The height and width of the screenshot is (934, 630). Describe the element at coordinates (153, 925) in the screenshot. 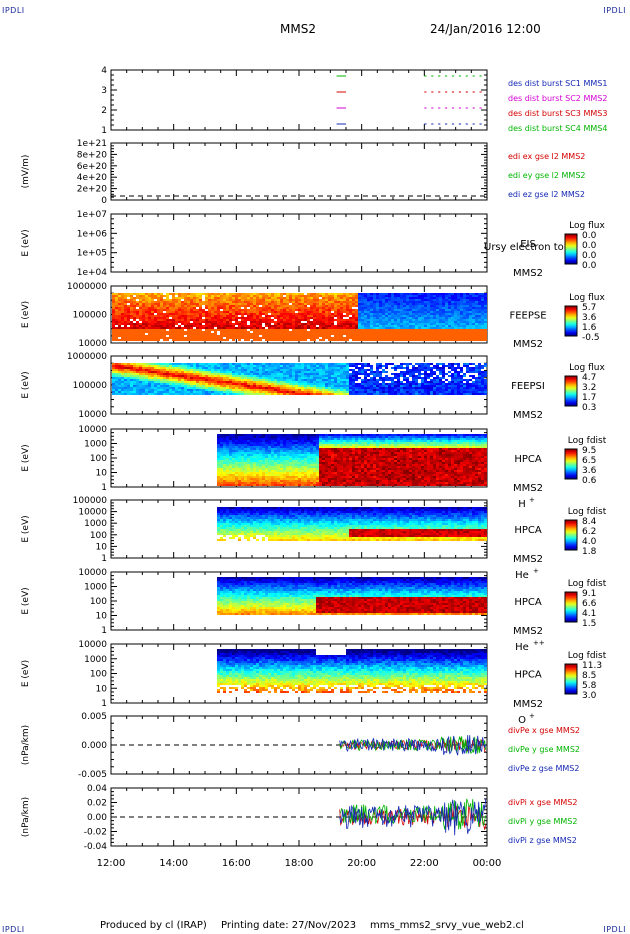

I see `footer-produced-by: Produced by cl (IRAP)` at that location.